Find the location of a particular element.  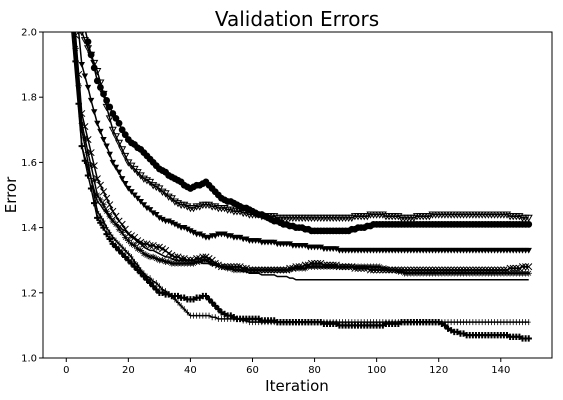

x-tick-label: 0 is located at coordinates (66, 370).